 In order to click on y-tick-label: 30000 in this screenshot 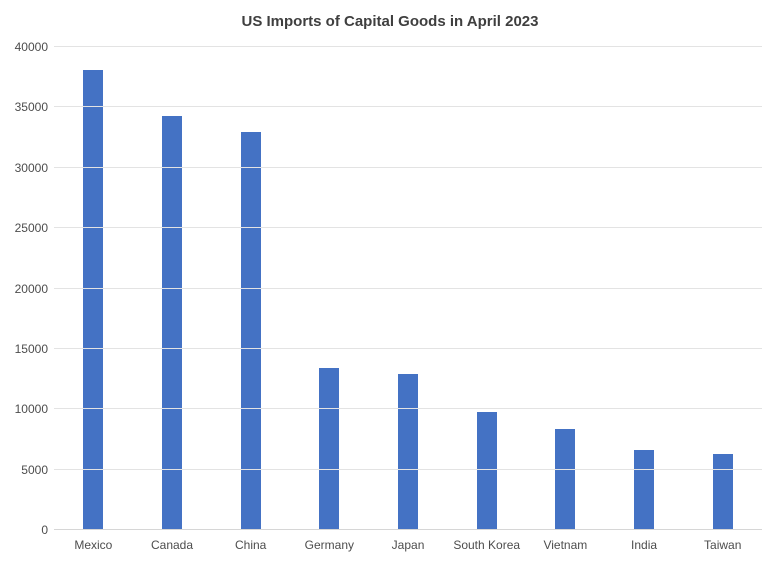, I will do `click(31, 167)`.